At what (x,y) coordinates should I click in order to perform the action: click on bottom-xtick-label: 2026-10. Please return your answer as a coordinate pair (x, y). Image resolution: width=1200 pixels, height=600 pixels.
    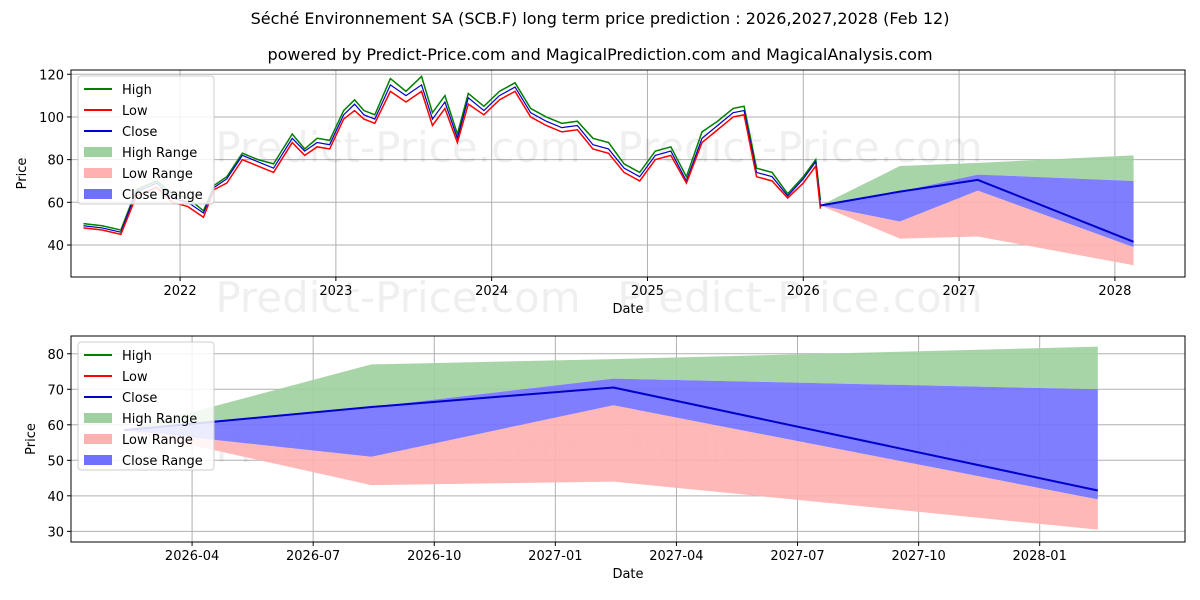
    Looking at the image, I should click on (434, 556).